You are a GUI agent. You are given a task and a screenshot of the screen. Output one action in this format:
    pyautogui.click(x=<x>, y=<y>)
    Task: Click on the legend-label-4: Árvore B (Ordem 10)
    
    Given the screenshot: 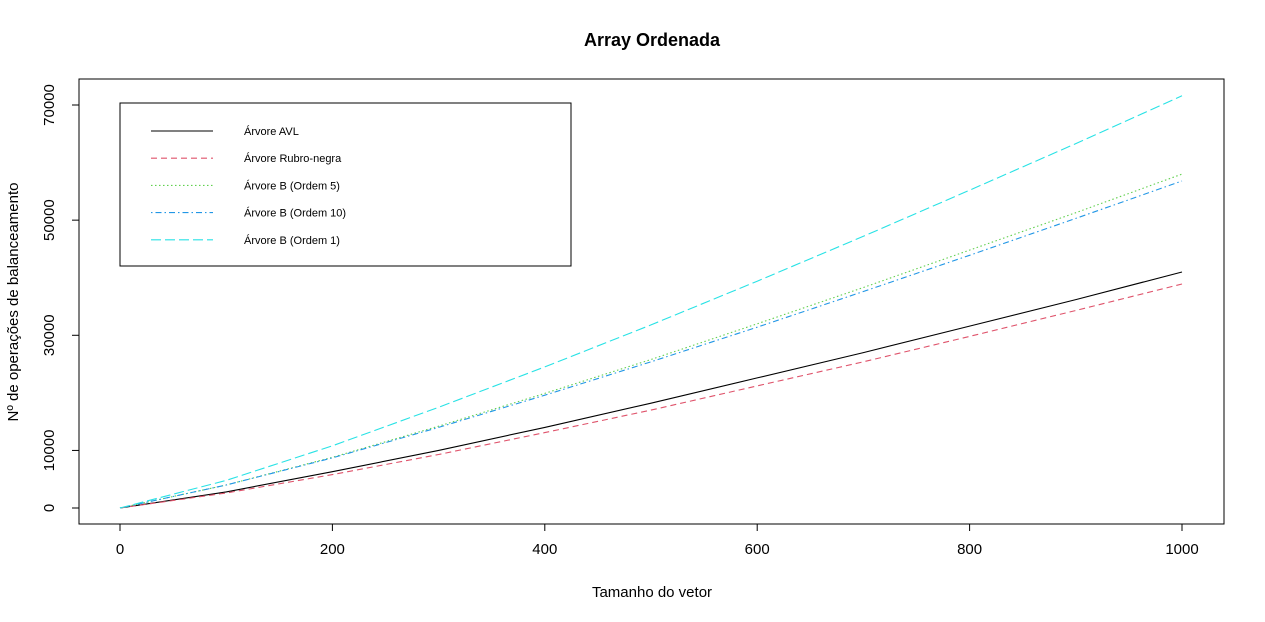 What is the action you would take?
    pyautogui.click(x=295, y=213)
    